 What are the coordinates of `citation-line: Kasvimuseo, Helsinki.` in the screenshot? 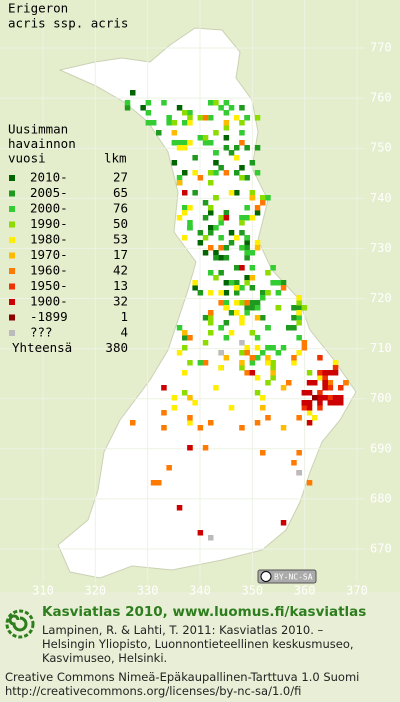 It's located at (104, 658).